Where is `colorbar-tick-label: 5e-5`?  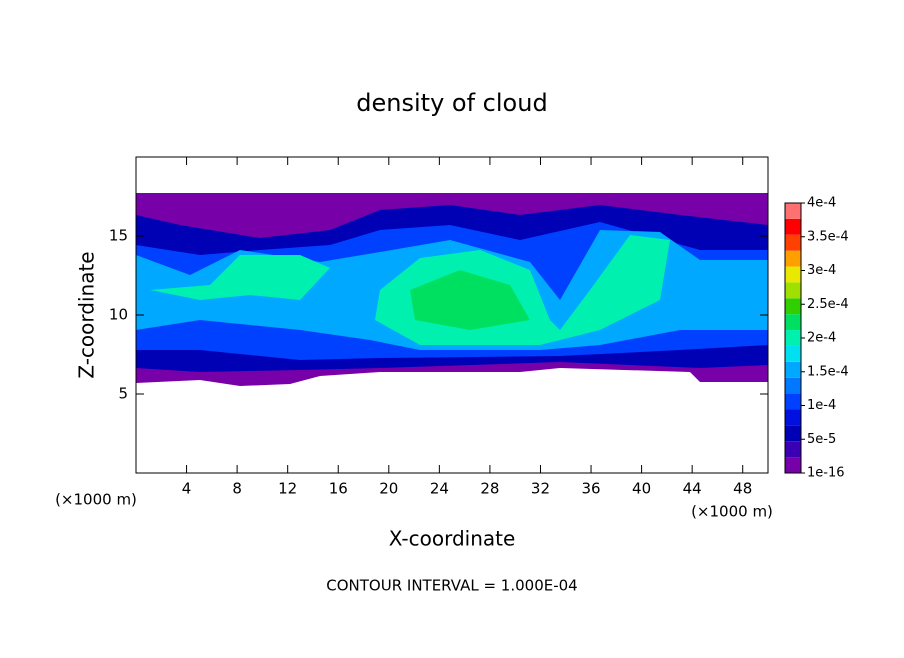
colorbar-tick-label: 5e-5 is located at coordinates (821, 439).